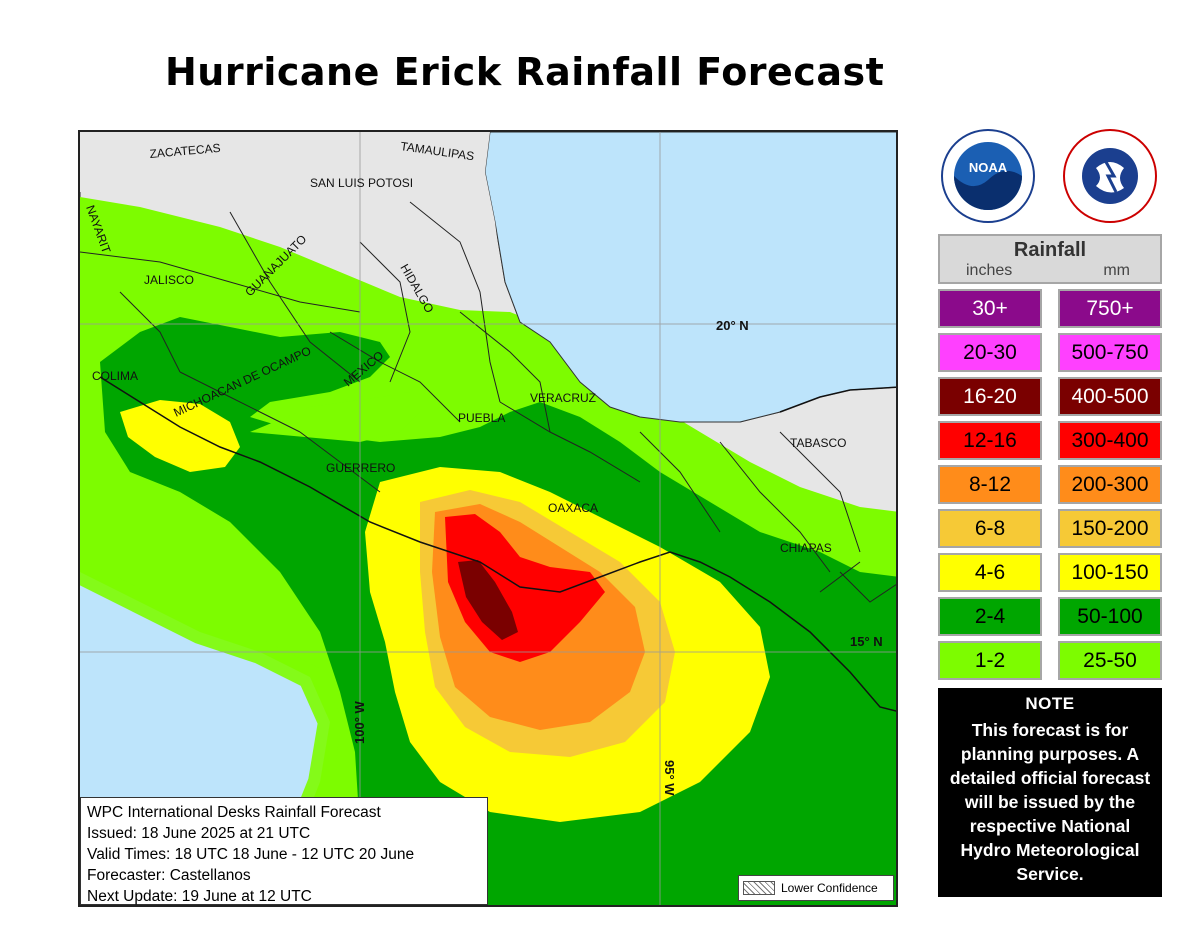 Image resolution: width=1200 pixels, height=927 pixels. I want to click on legend-cell-mm: 25-50, so click(1110, 660).